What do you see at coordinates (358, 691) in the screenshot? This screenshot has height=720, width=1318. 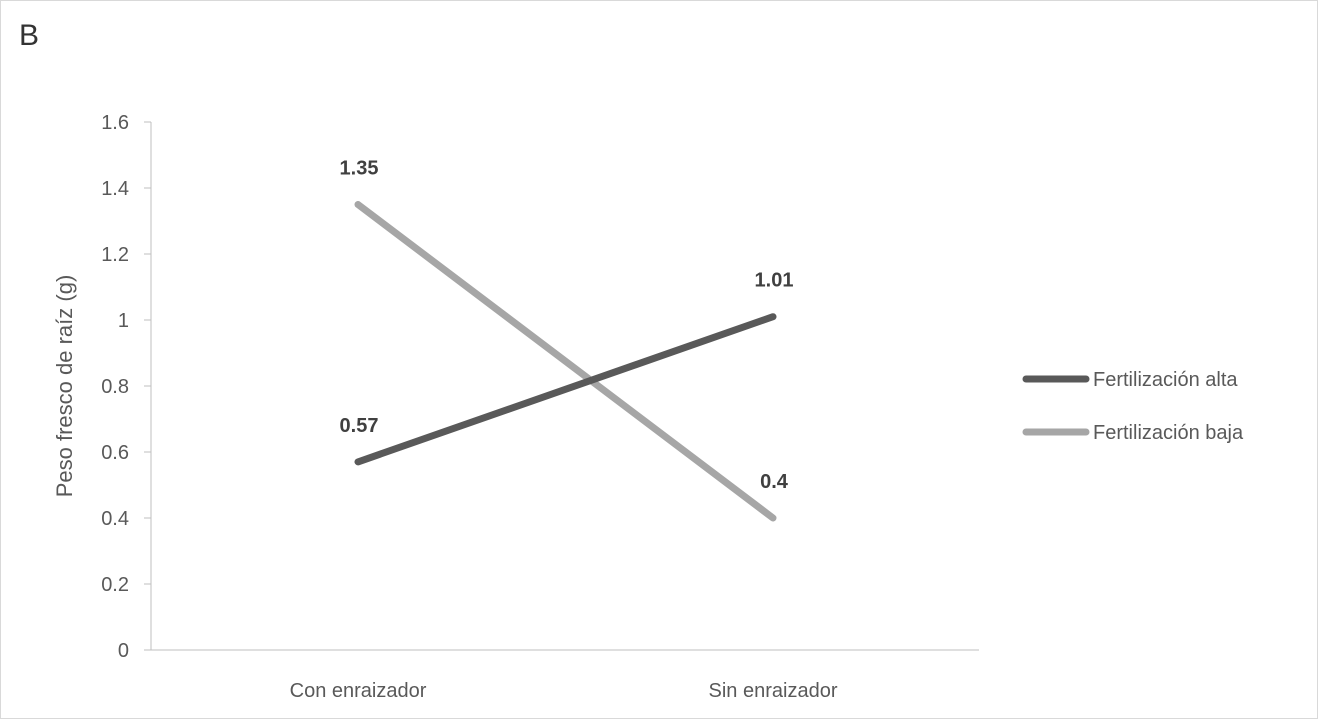 I see `x-category-label: Con enraizador` at bounding box center [358, 691].